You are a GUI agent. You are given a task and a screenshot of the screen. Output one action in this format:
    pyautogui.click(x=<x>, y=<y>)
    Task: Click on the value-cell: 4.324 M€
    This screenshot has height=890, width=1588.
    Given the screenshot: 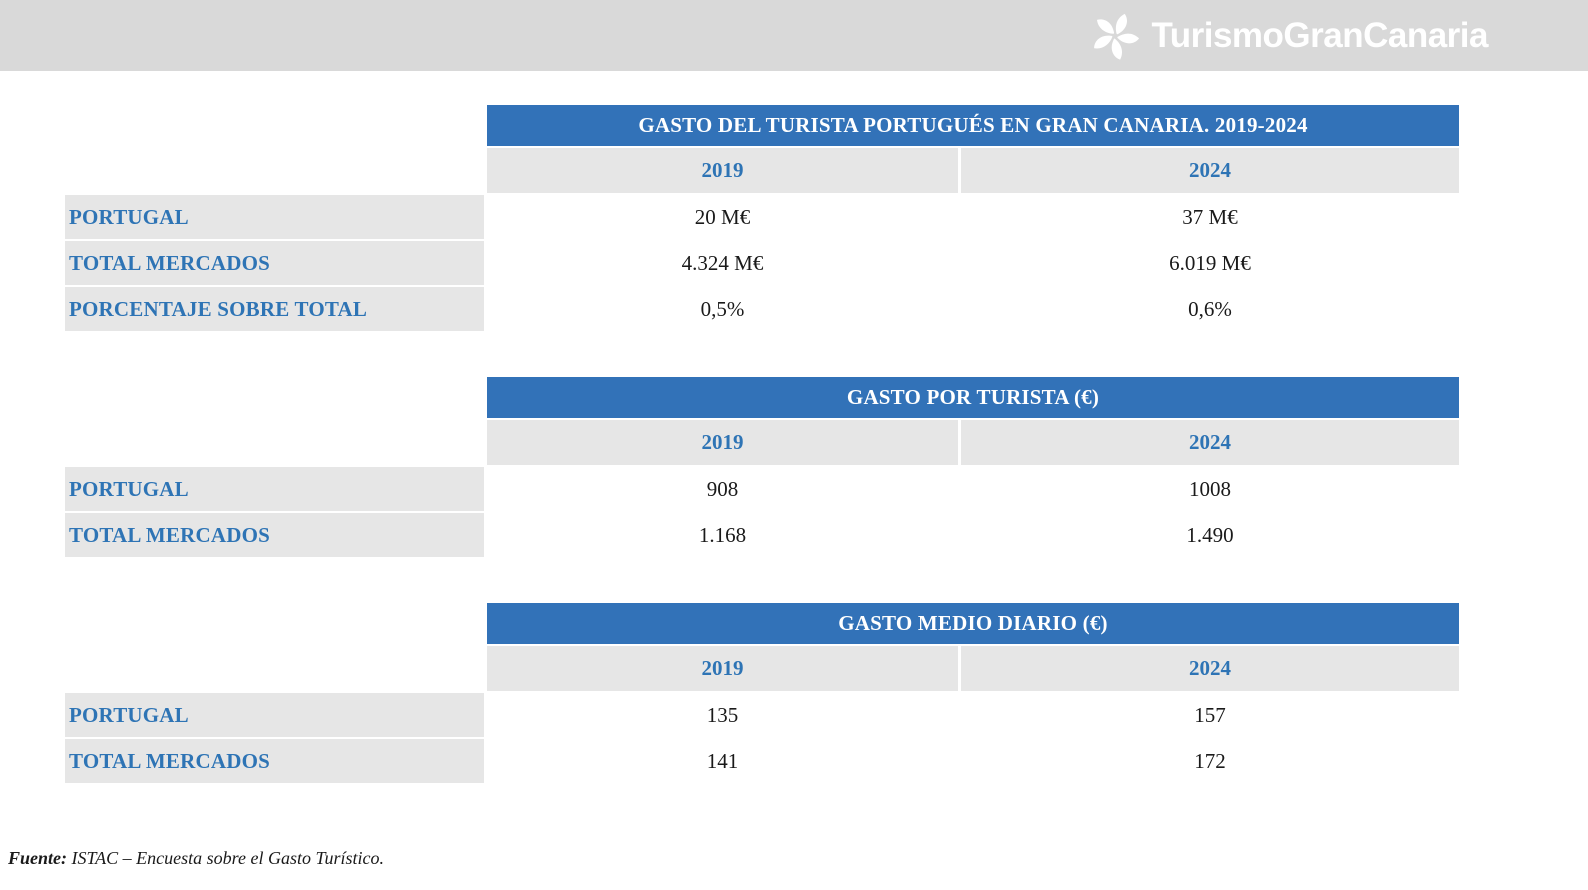 What is the action you would take?
    pyautogui.click(x=722, y=263)
    